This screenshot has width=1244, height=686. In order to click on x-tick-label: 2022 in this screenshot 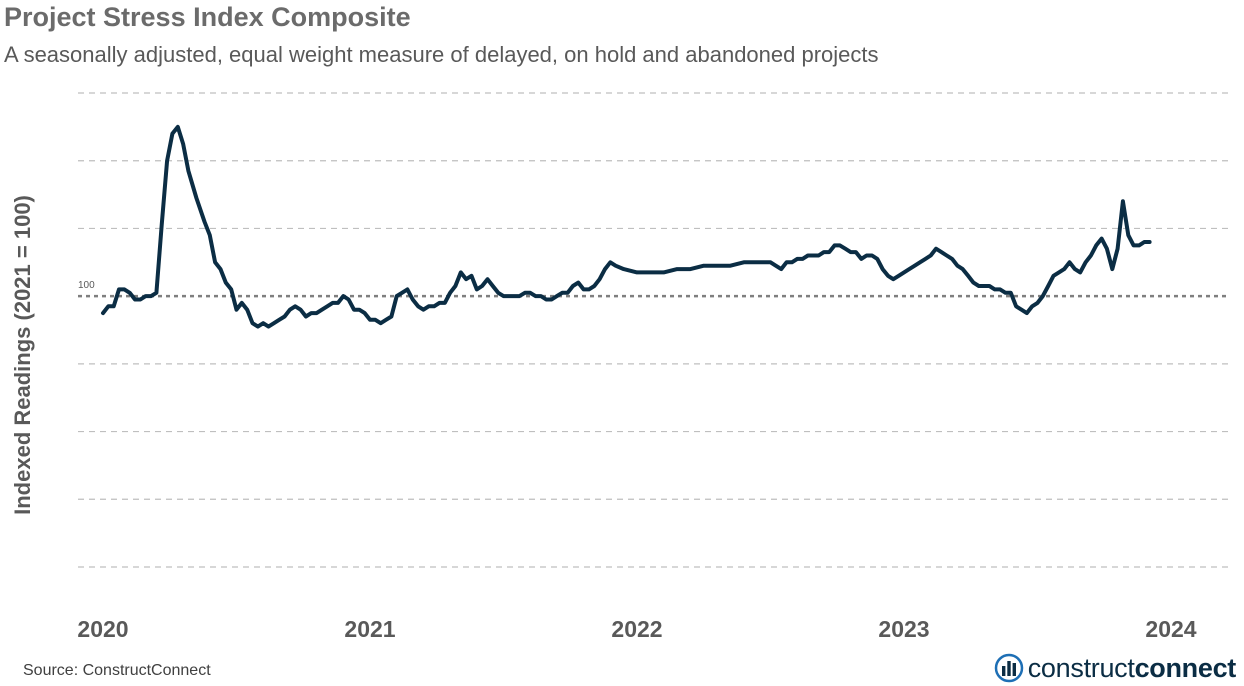, I will do `click(636, 629)`.